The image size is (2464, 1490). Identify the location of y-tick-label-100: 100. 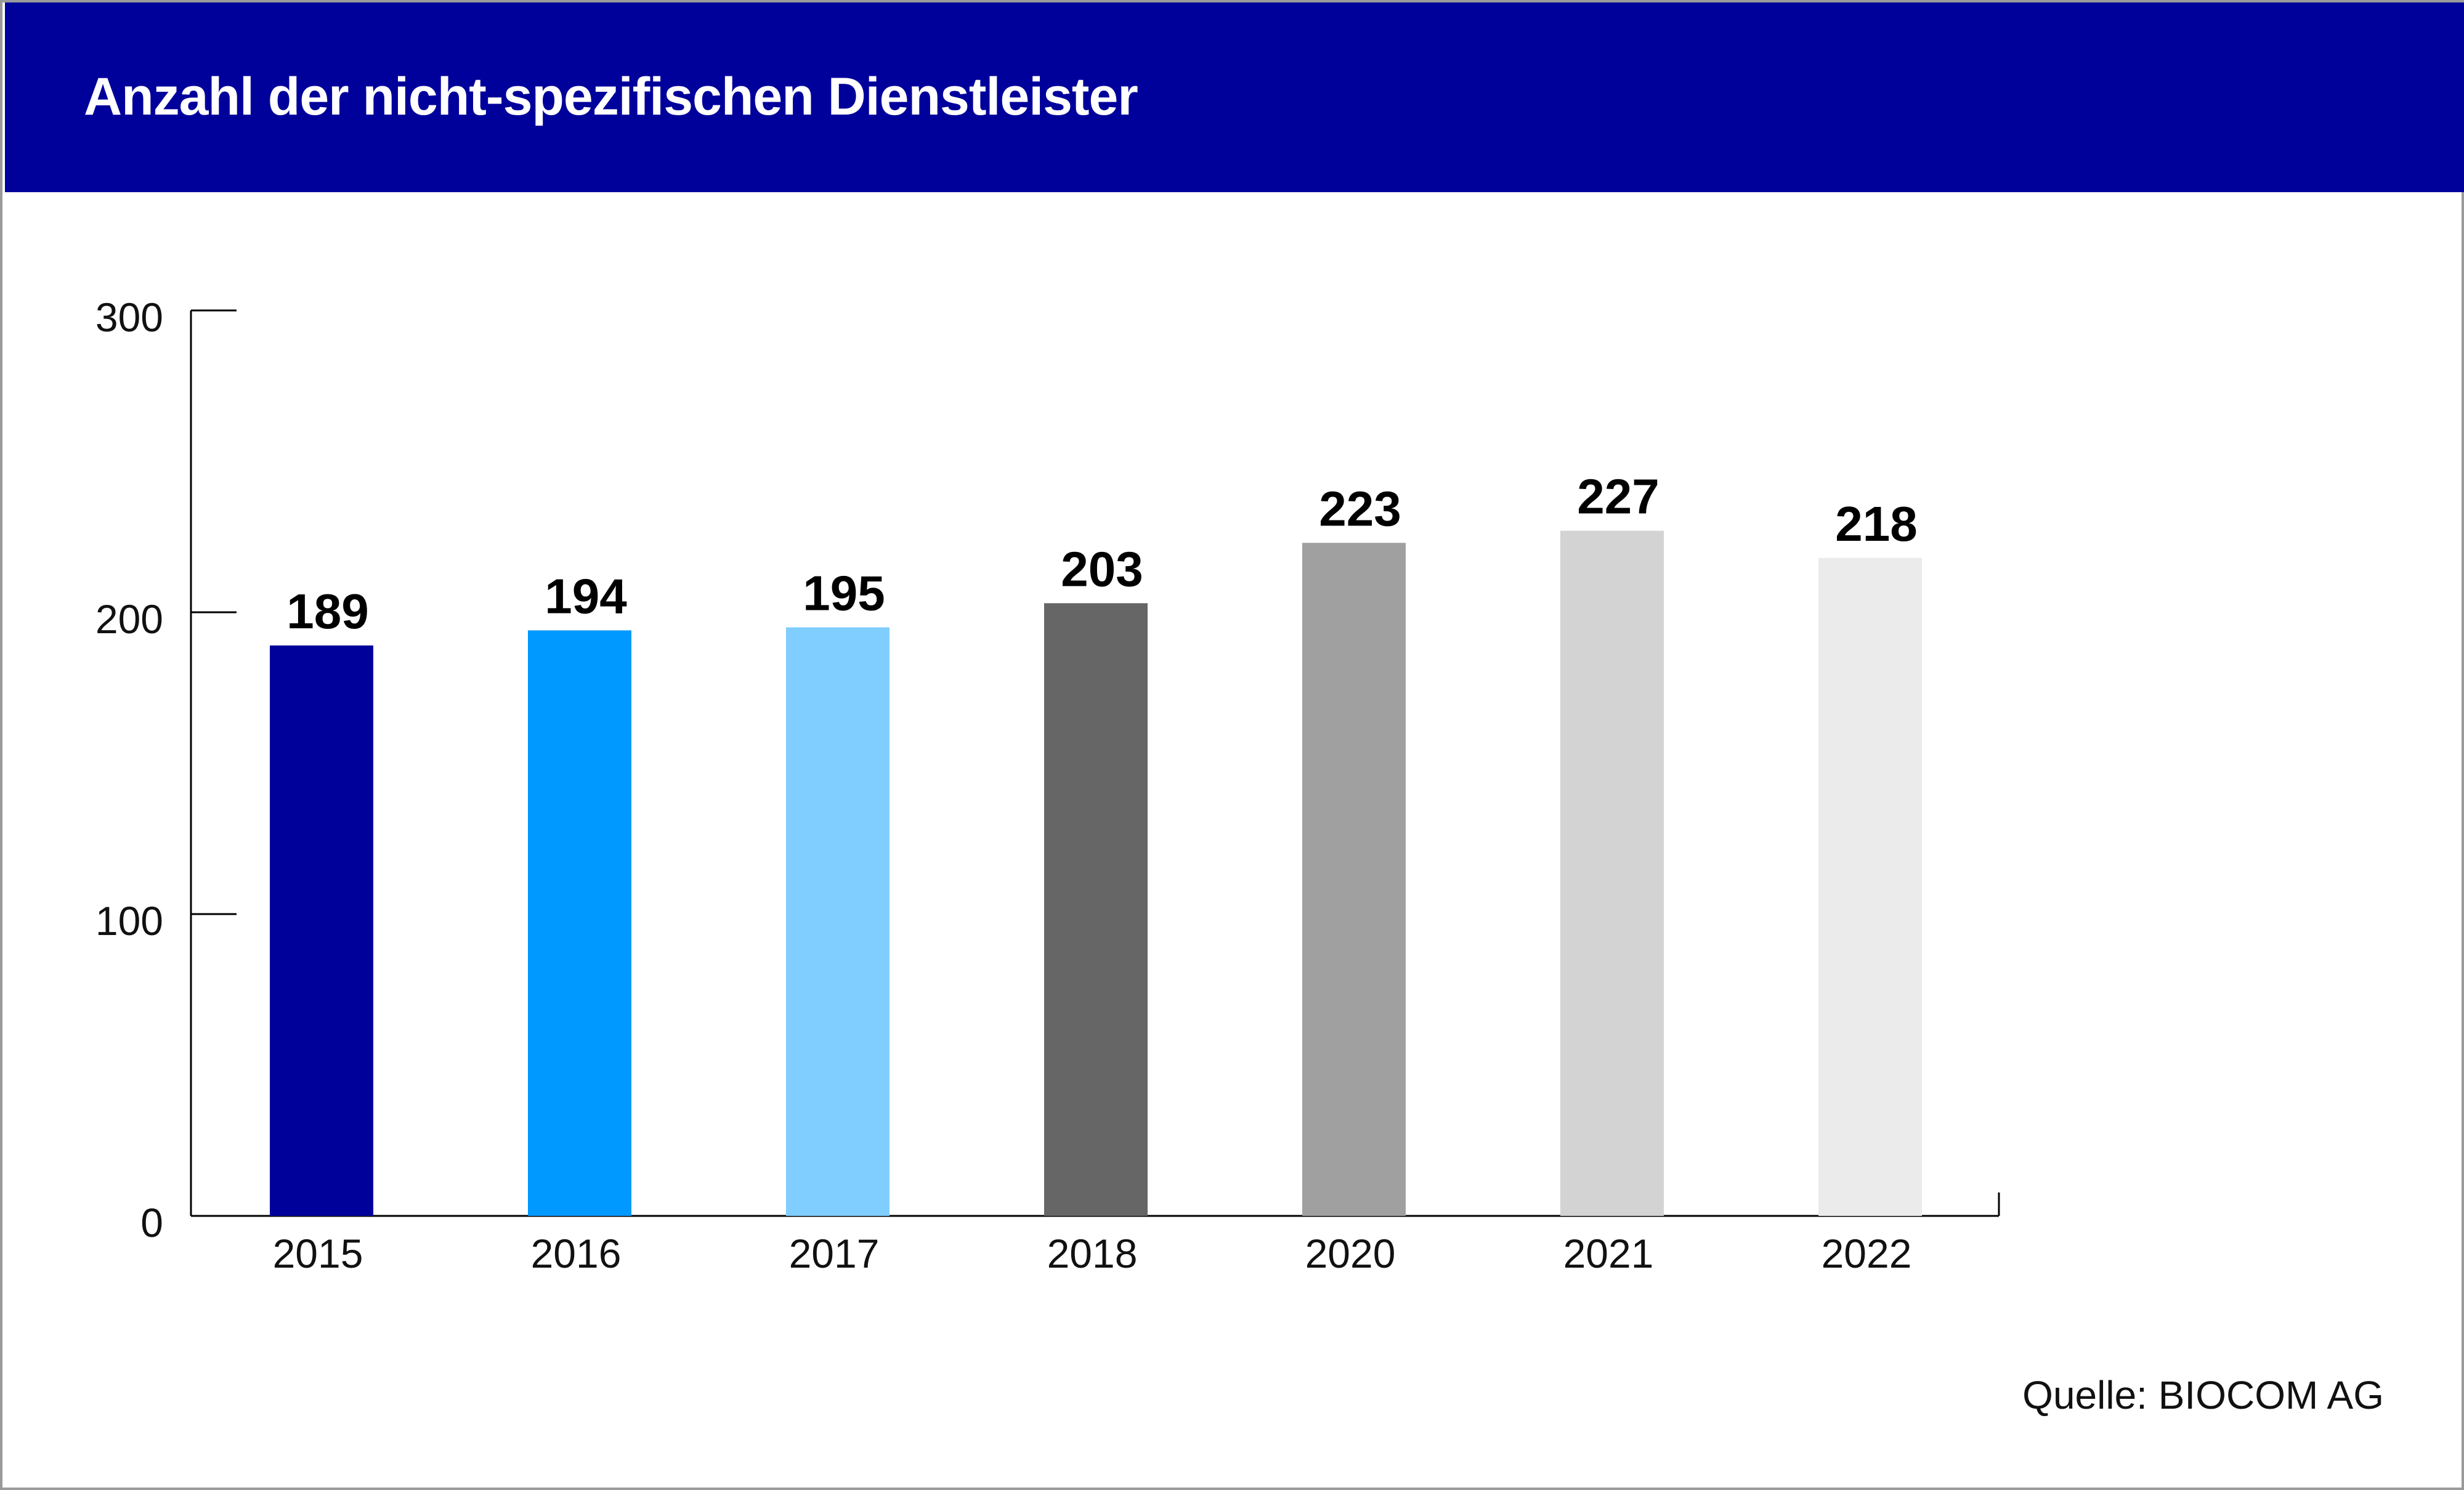
(129, 921).